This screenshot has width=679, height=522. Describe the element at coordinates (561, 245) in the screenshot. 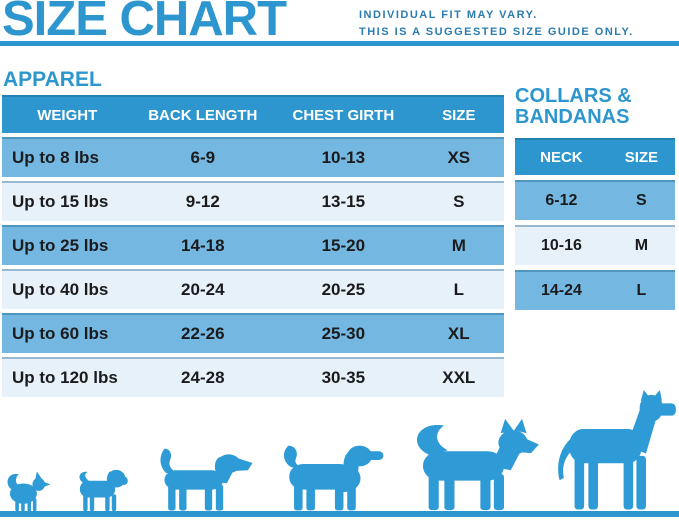

I see `neck-cell: 10-16` at that location.